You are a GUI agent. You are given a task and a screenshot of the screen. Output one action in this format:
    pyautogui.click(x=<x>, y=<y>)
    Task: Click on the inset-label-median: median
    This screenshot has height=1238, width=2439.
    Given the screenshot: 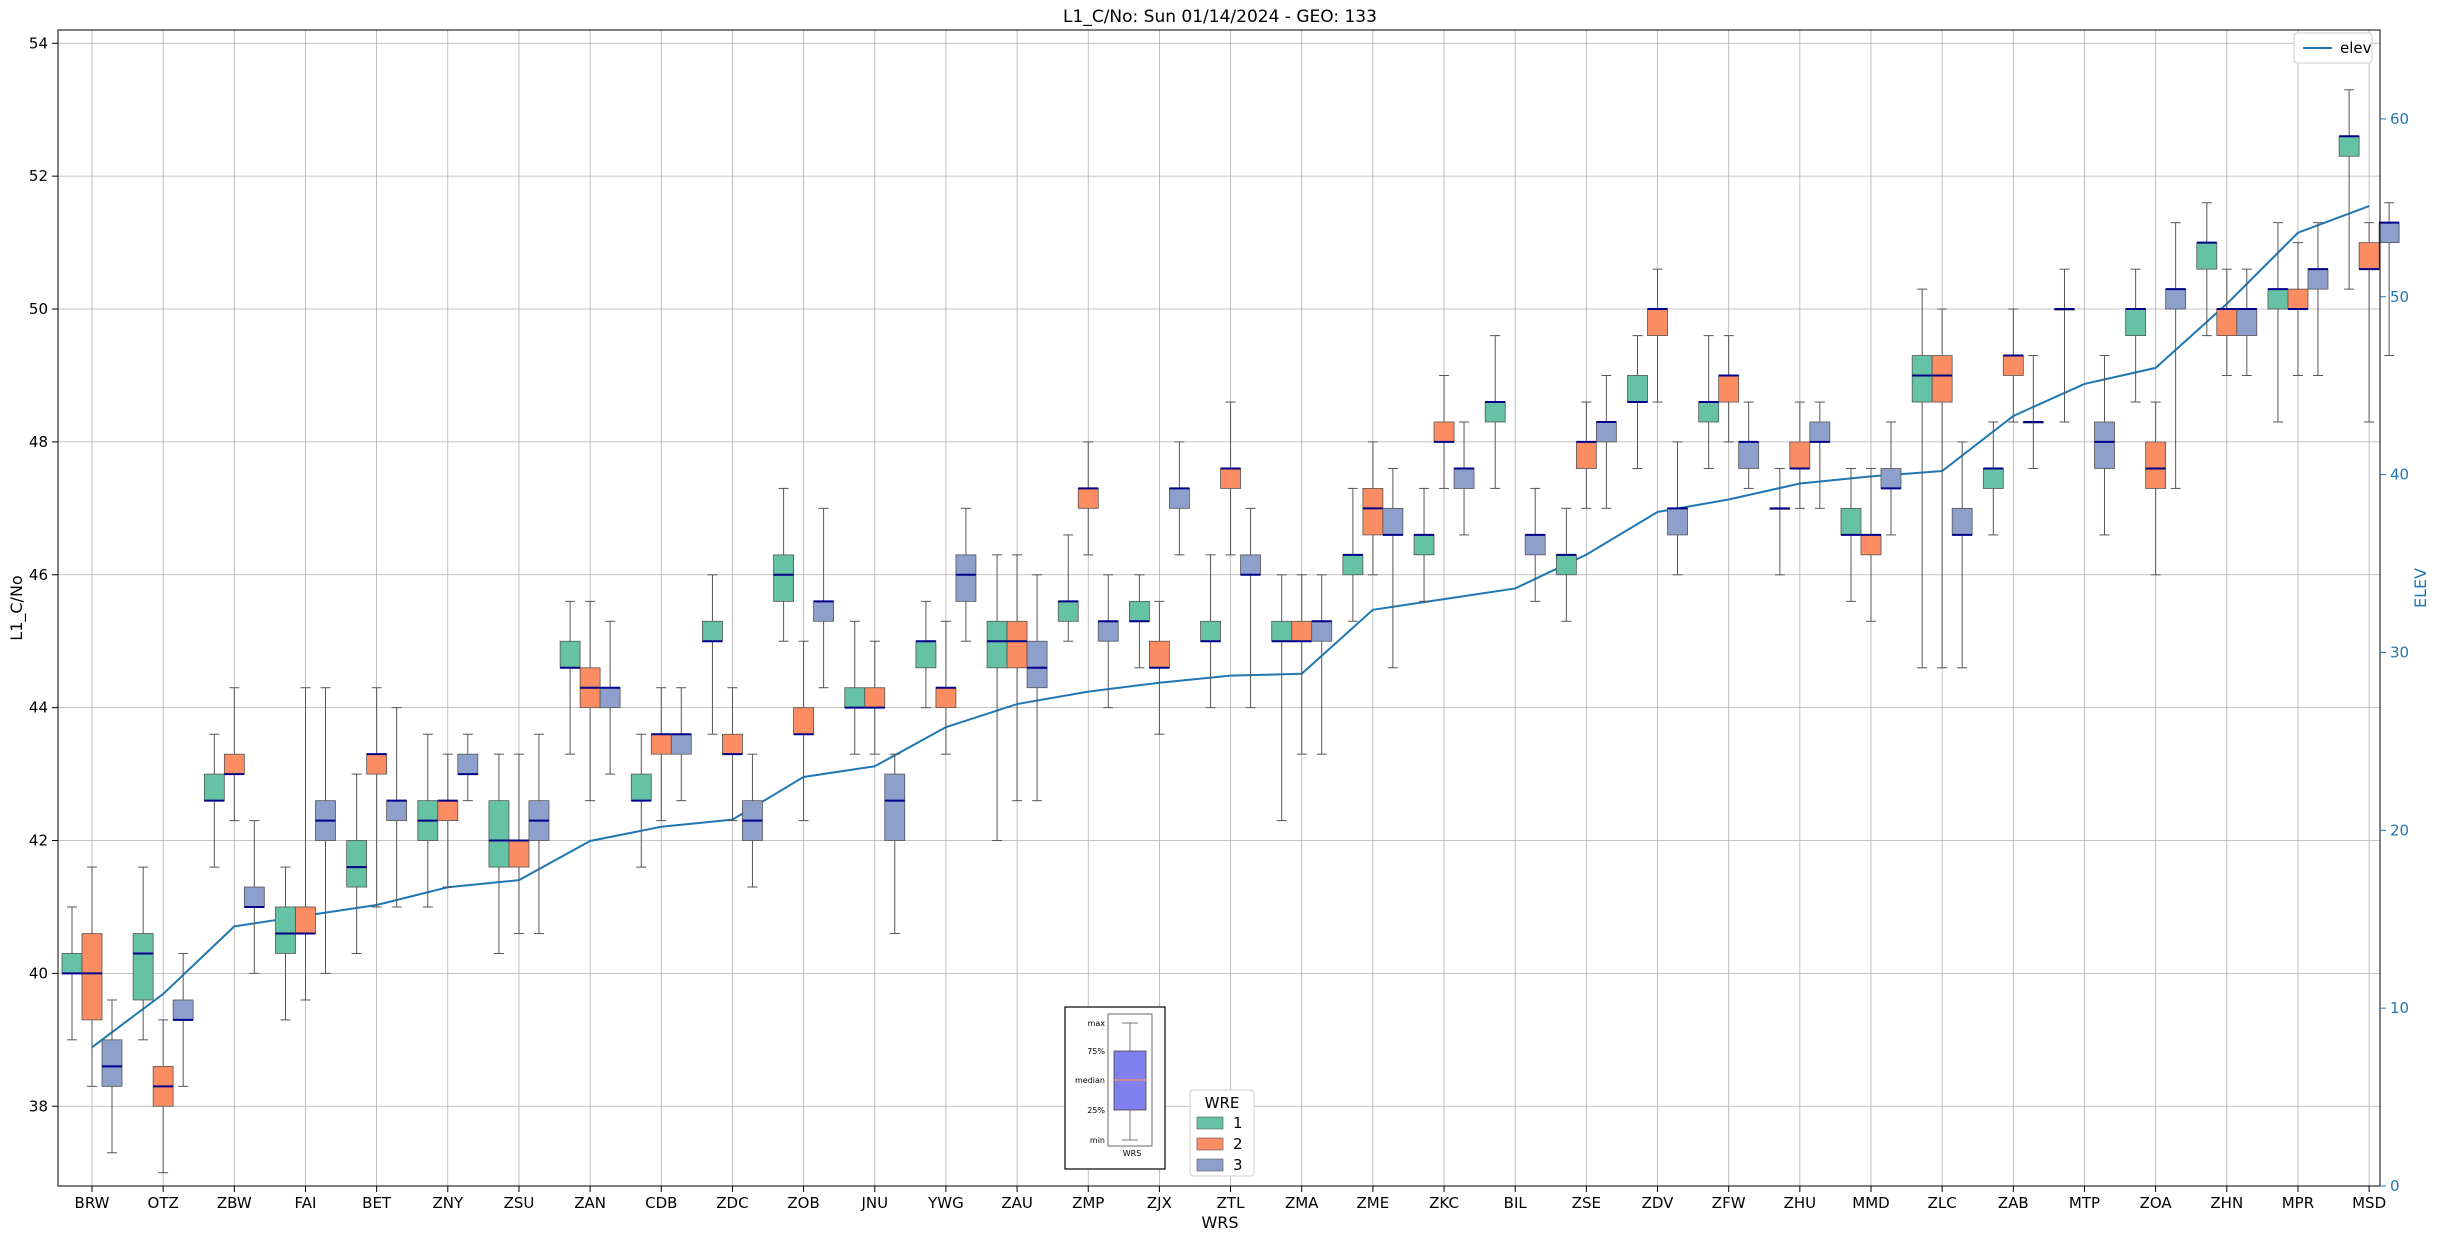 What is the action you would take?
    pyautogui.click(x=1090, y=1080)
    